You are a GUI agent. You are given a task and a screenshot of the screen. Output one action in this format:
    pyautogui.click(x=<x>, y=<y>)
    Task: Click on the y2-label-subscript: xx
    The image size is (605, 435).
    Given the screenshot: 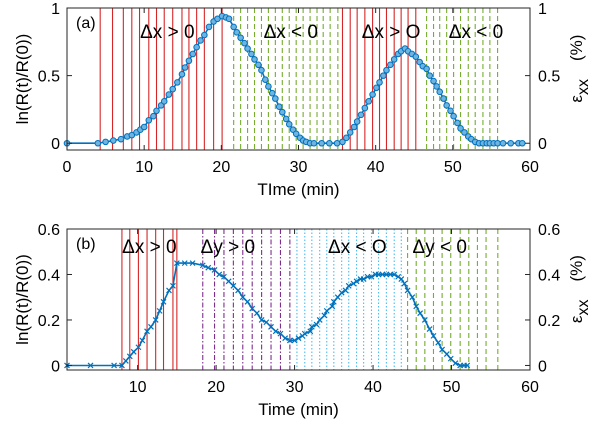 What is the action you would take?
    pyautogui.click(x=583, y=308)
    